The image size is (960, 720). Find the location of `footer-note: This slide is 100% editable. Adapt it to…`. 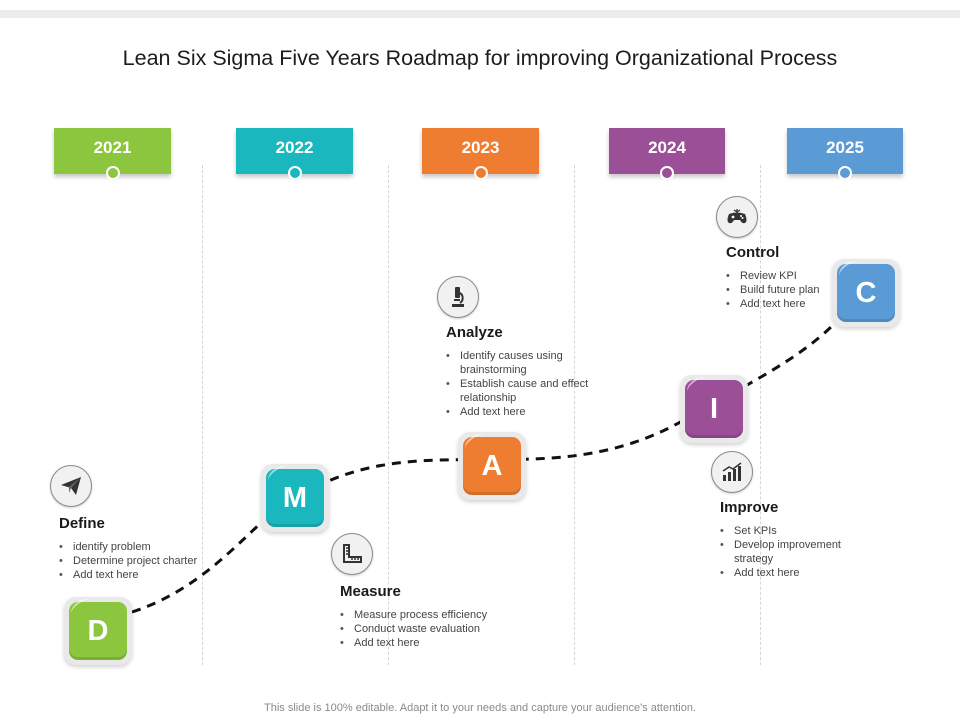

footer-note: This slide is 100% editable. Adapt it to… is located at coordinates (480, 708).